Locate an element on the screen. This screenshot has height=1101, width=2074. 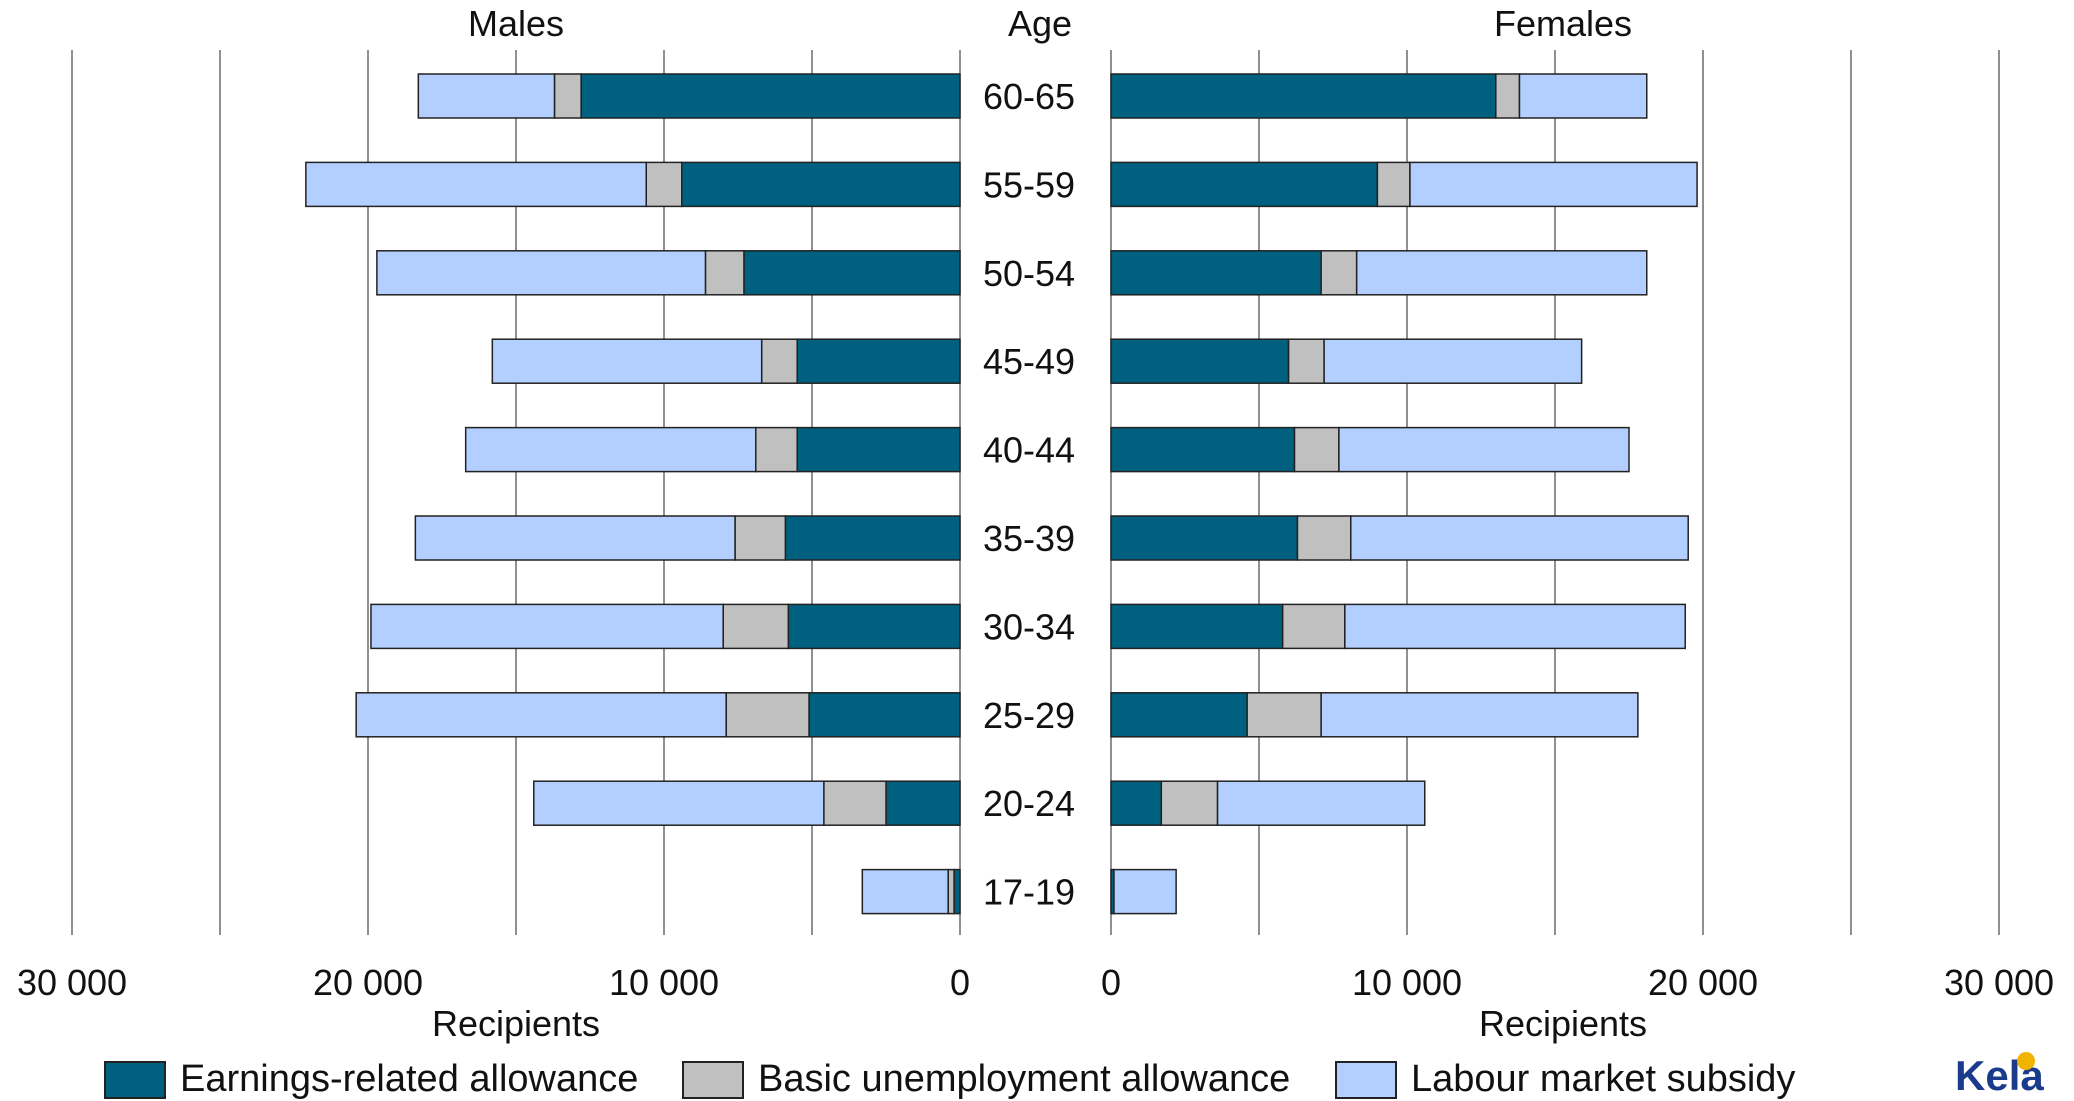
age-label-35-39: 35-39 is located at coordinates (1029, 538).